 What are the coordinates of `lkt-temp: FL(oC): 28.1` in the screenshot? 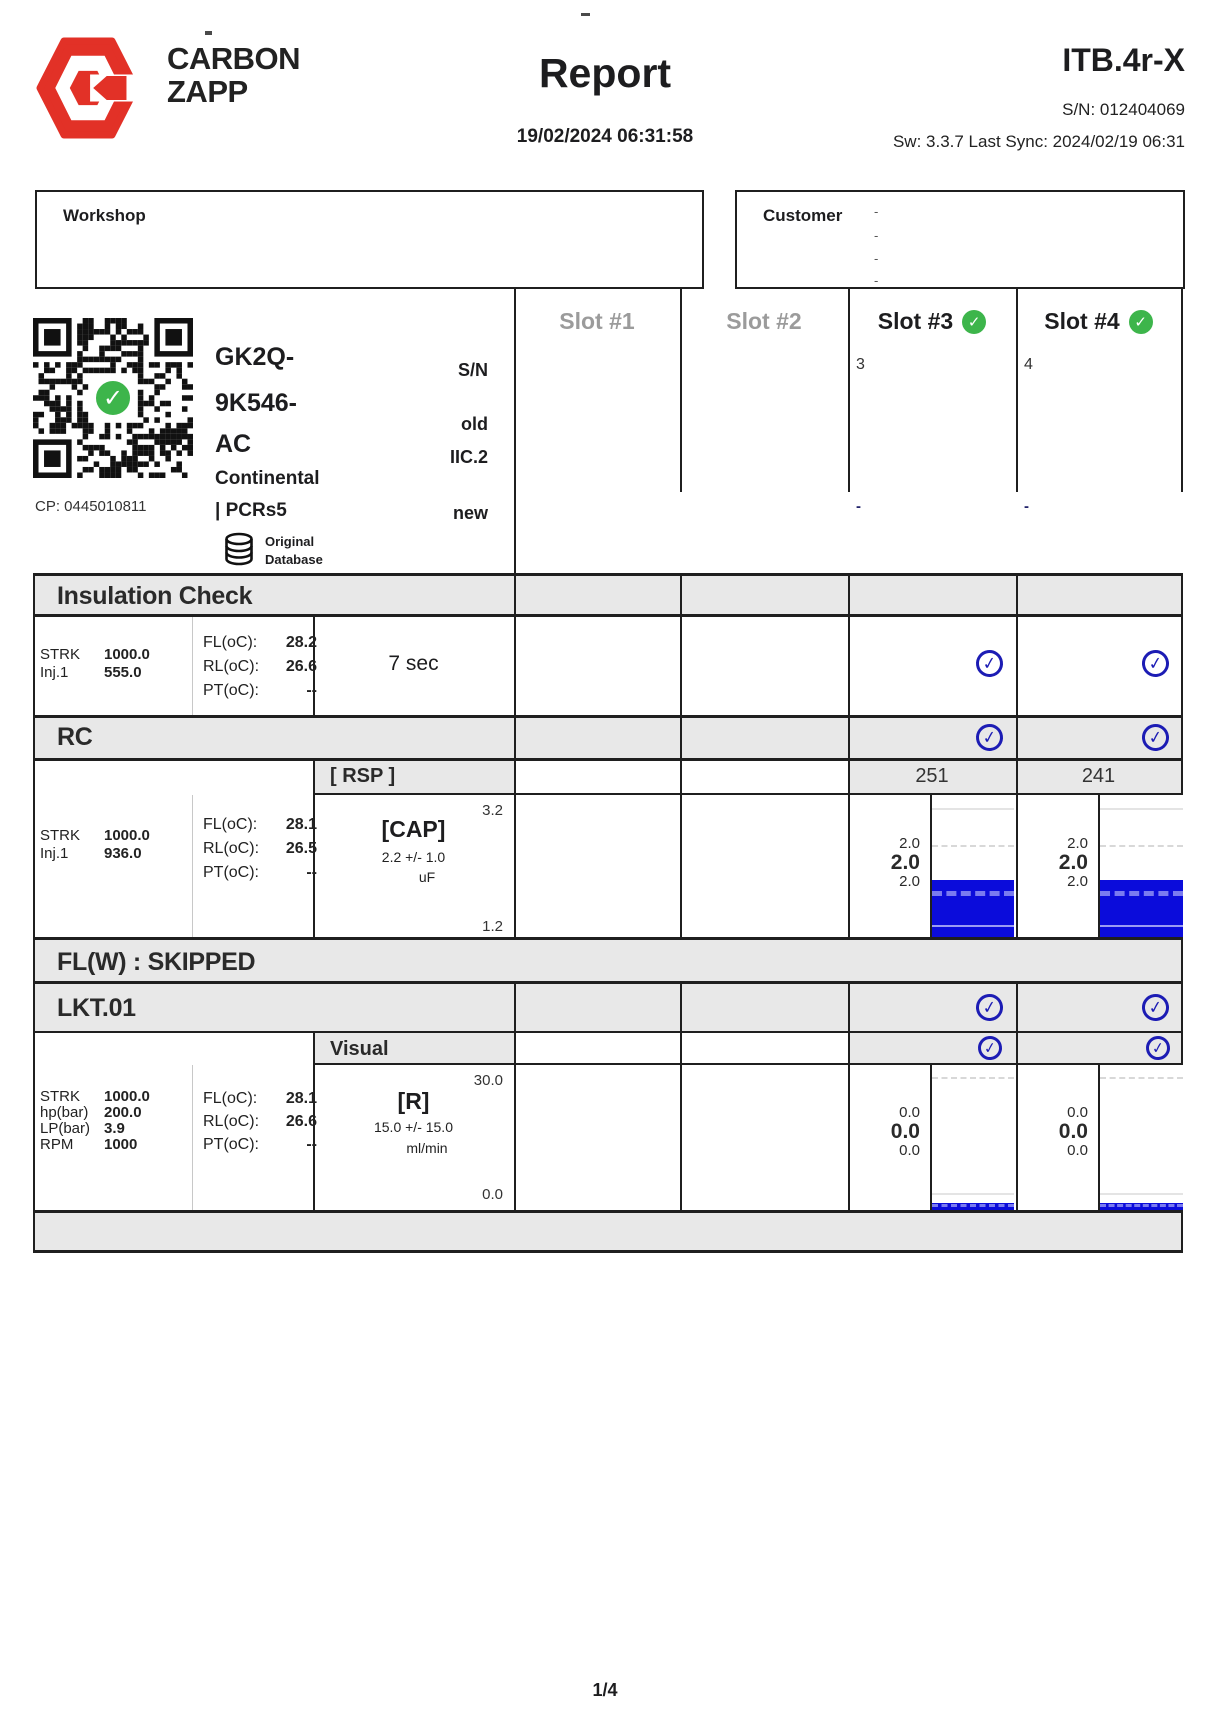 It's located at (260, 1099).